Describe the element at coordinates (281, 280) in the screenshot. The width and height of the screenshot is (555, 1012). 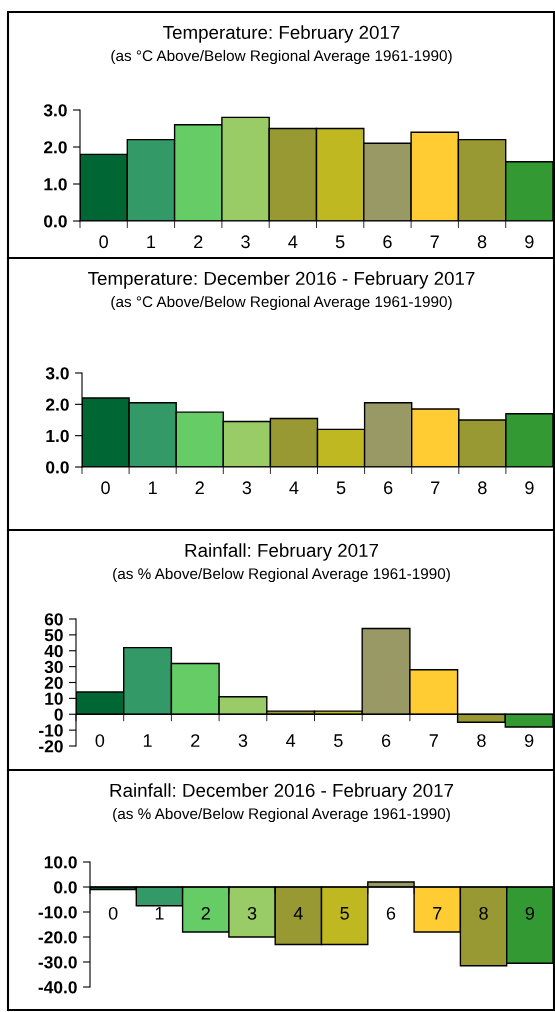
I see `chart-title: Temperature: December 2016 - February 2017` at that location.